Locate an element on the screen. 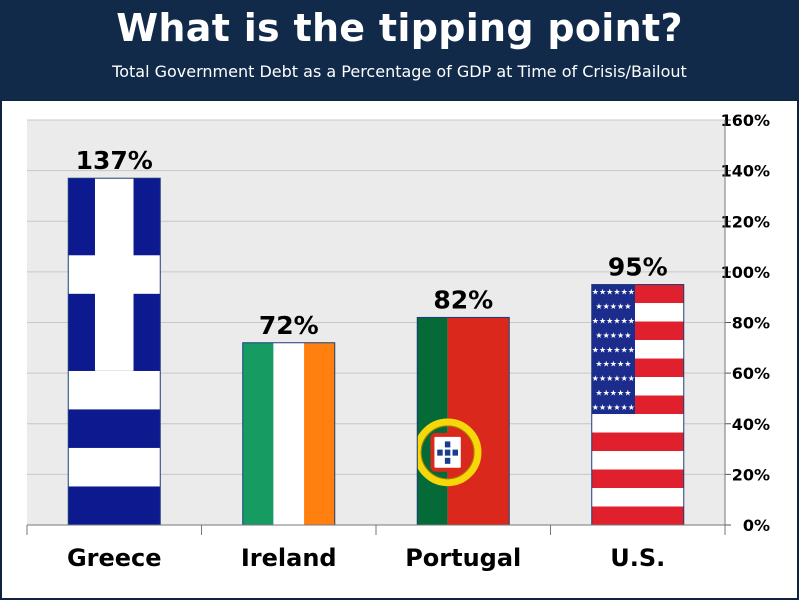 This screenshot has width=799, height=600. data-label: 137% is located at coordinates (114, 160).